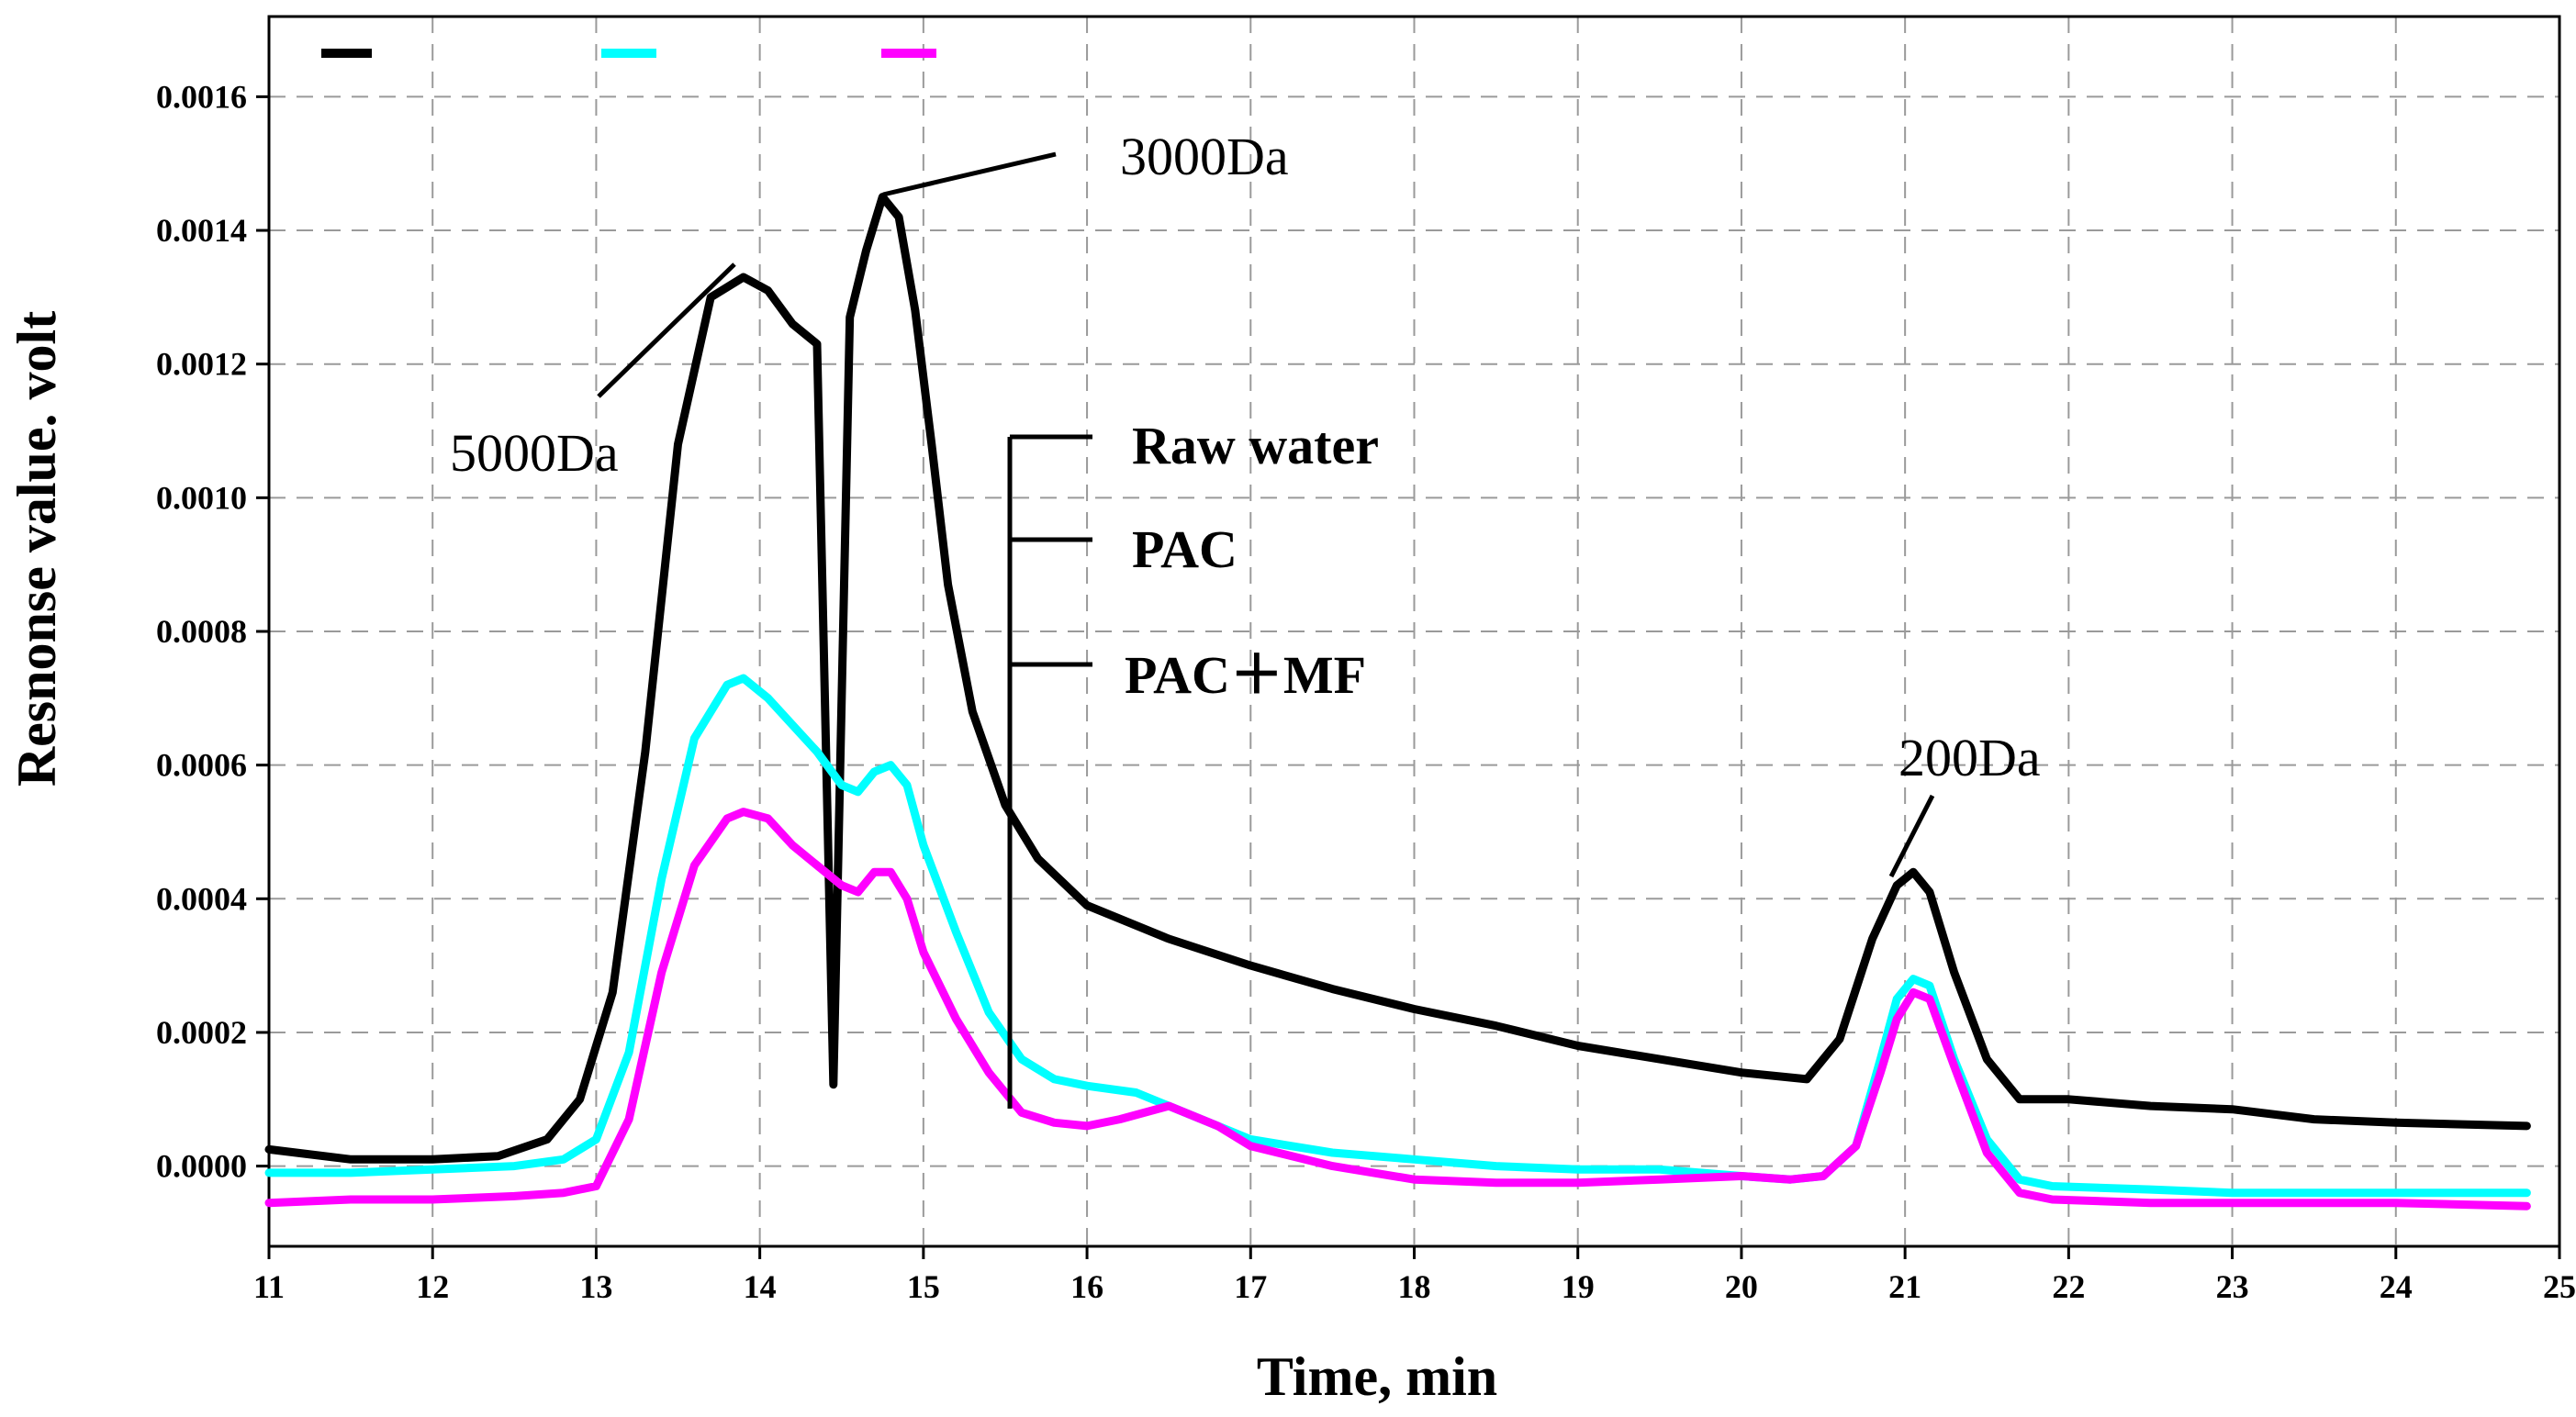 Image resolution: width=2576 pixels, height=1417 pixels. What do you see at coordinates (534, 453) in the screenshot?
I see `annotation-5000da: 5000Da` at bounding box center [534, 453].